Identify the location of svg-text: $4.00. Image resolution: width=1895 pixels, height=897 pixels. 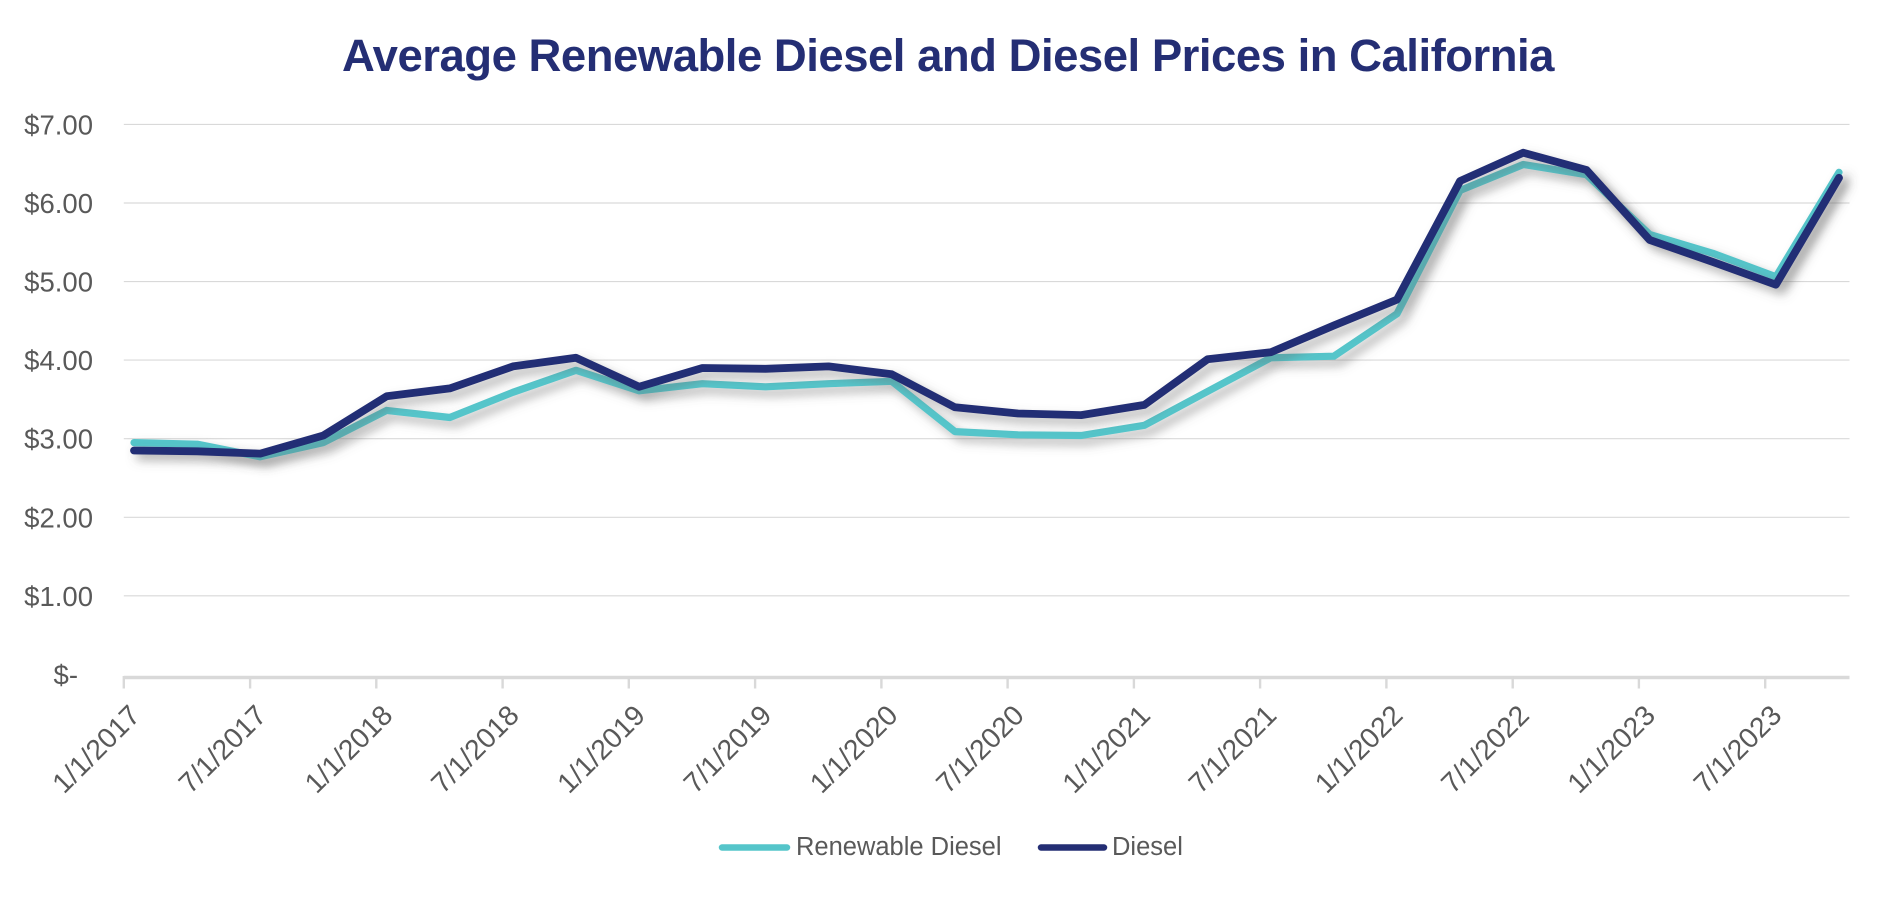
(58, 360).